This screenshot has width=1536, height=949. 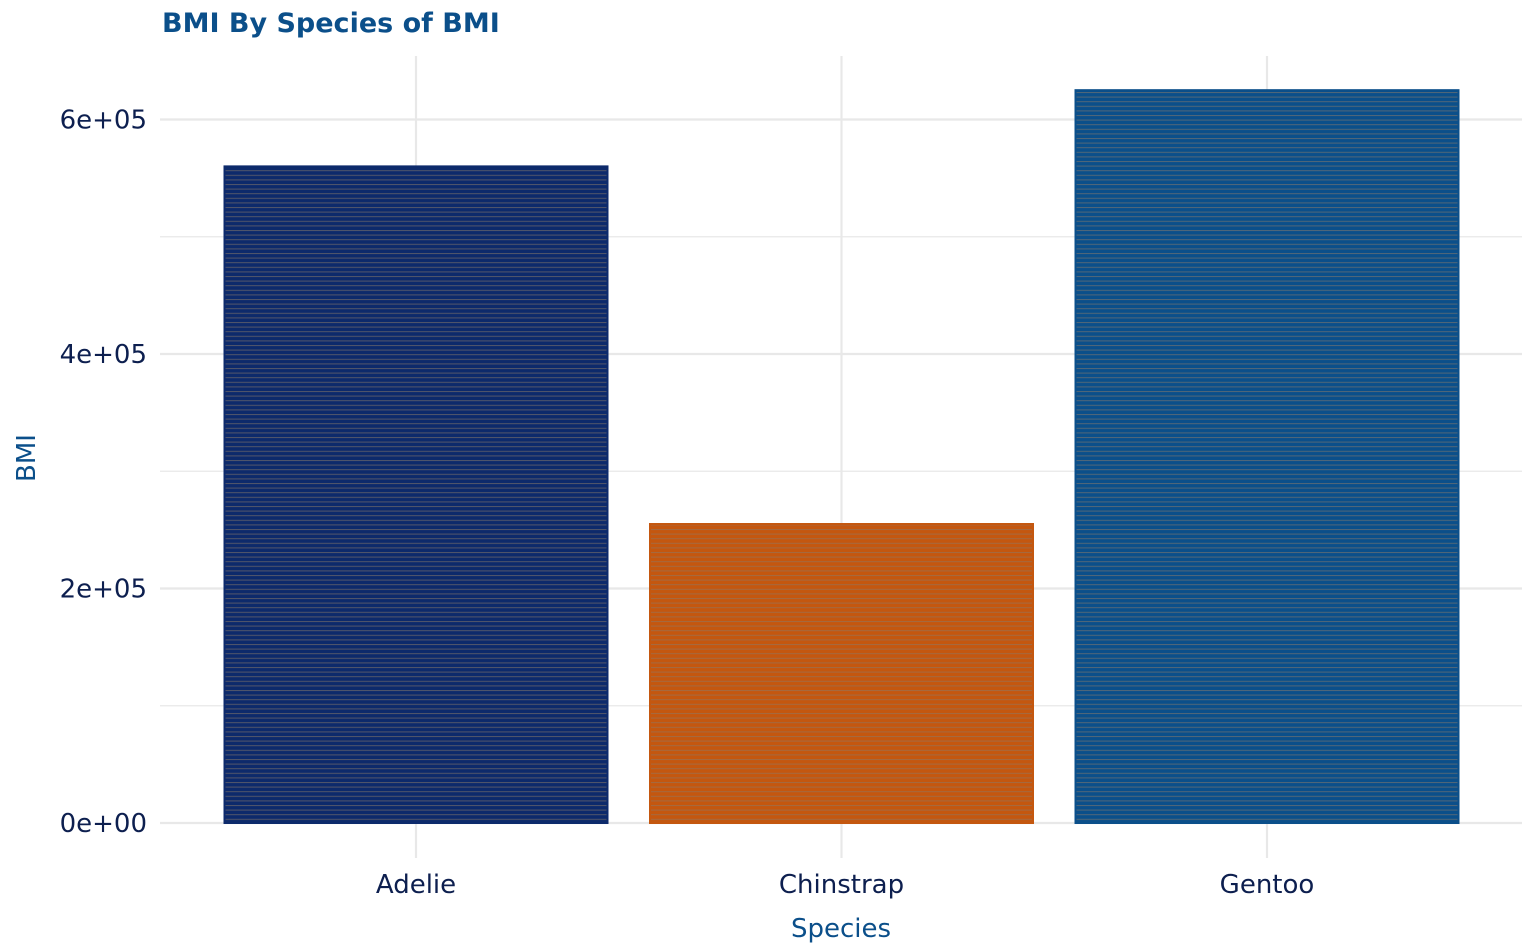 I want to click on y-tick-labels: 0e+00 2e+05 4e+05 6e+05, so click(x=103, y=472).